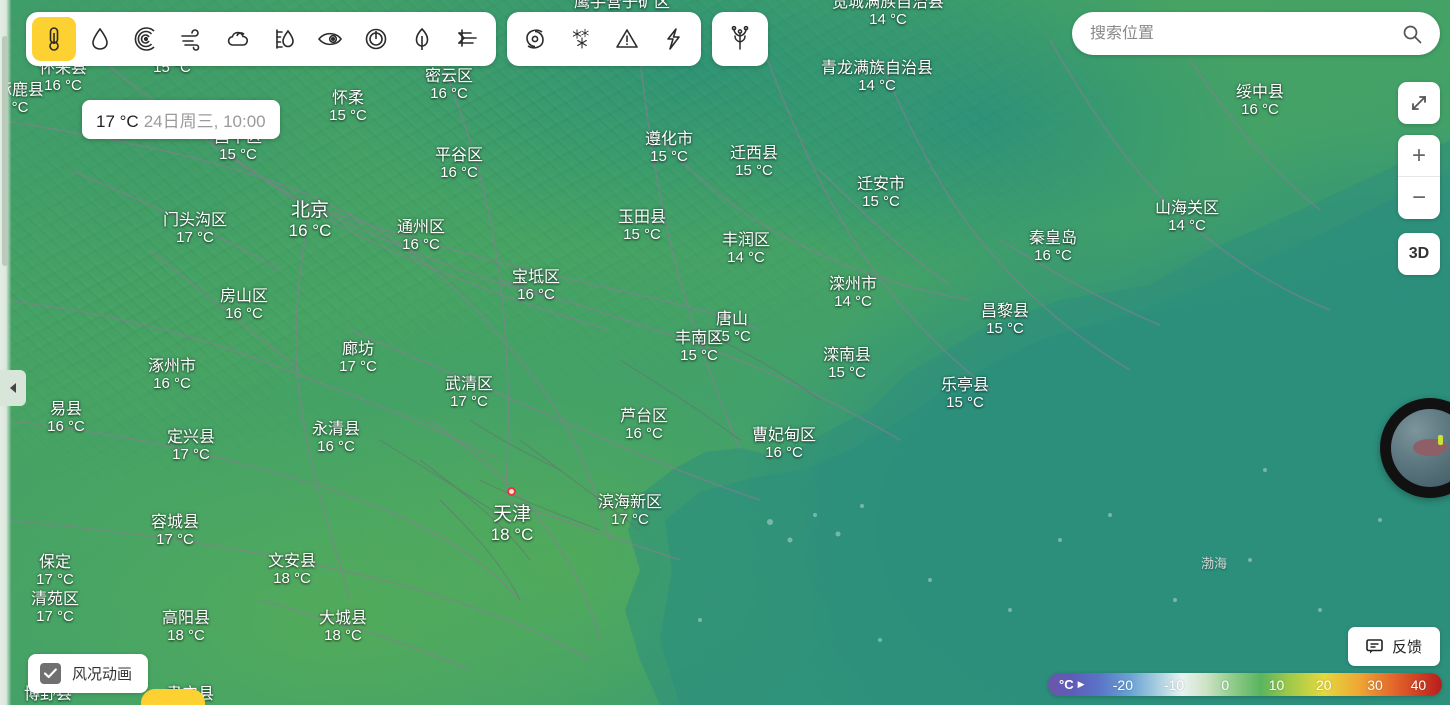  I want to click on air-quality-leaf-icon, so click(422, 39).